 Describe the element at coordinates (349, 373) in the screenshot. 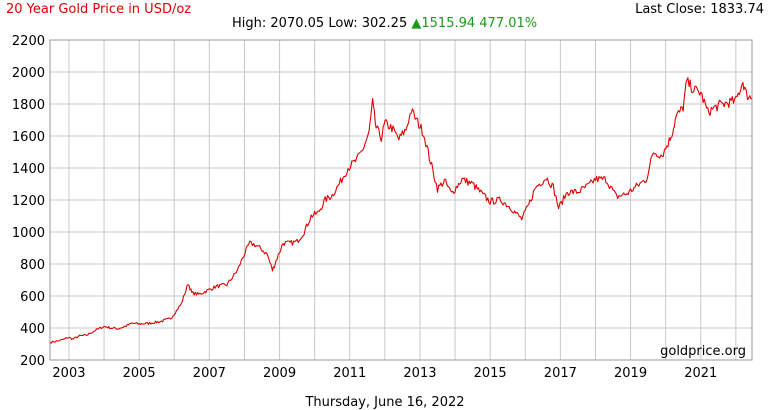

I see `x-tick-label: 2011` at that location.